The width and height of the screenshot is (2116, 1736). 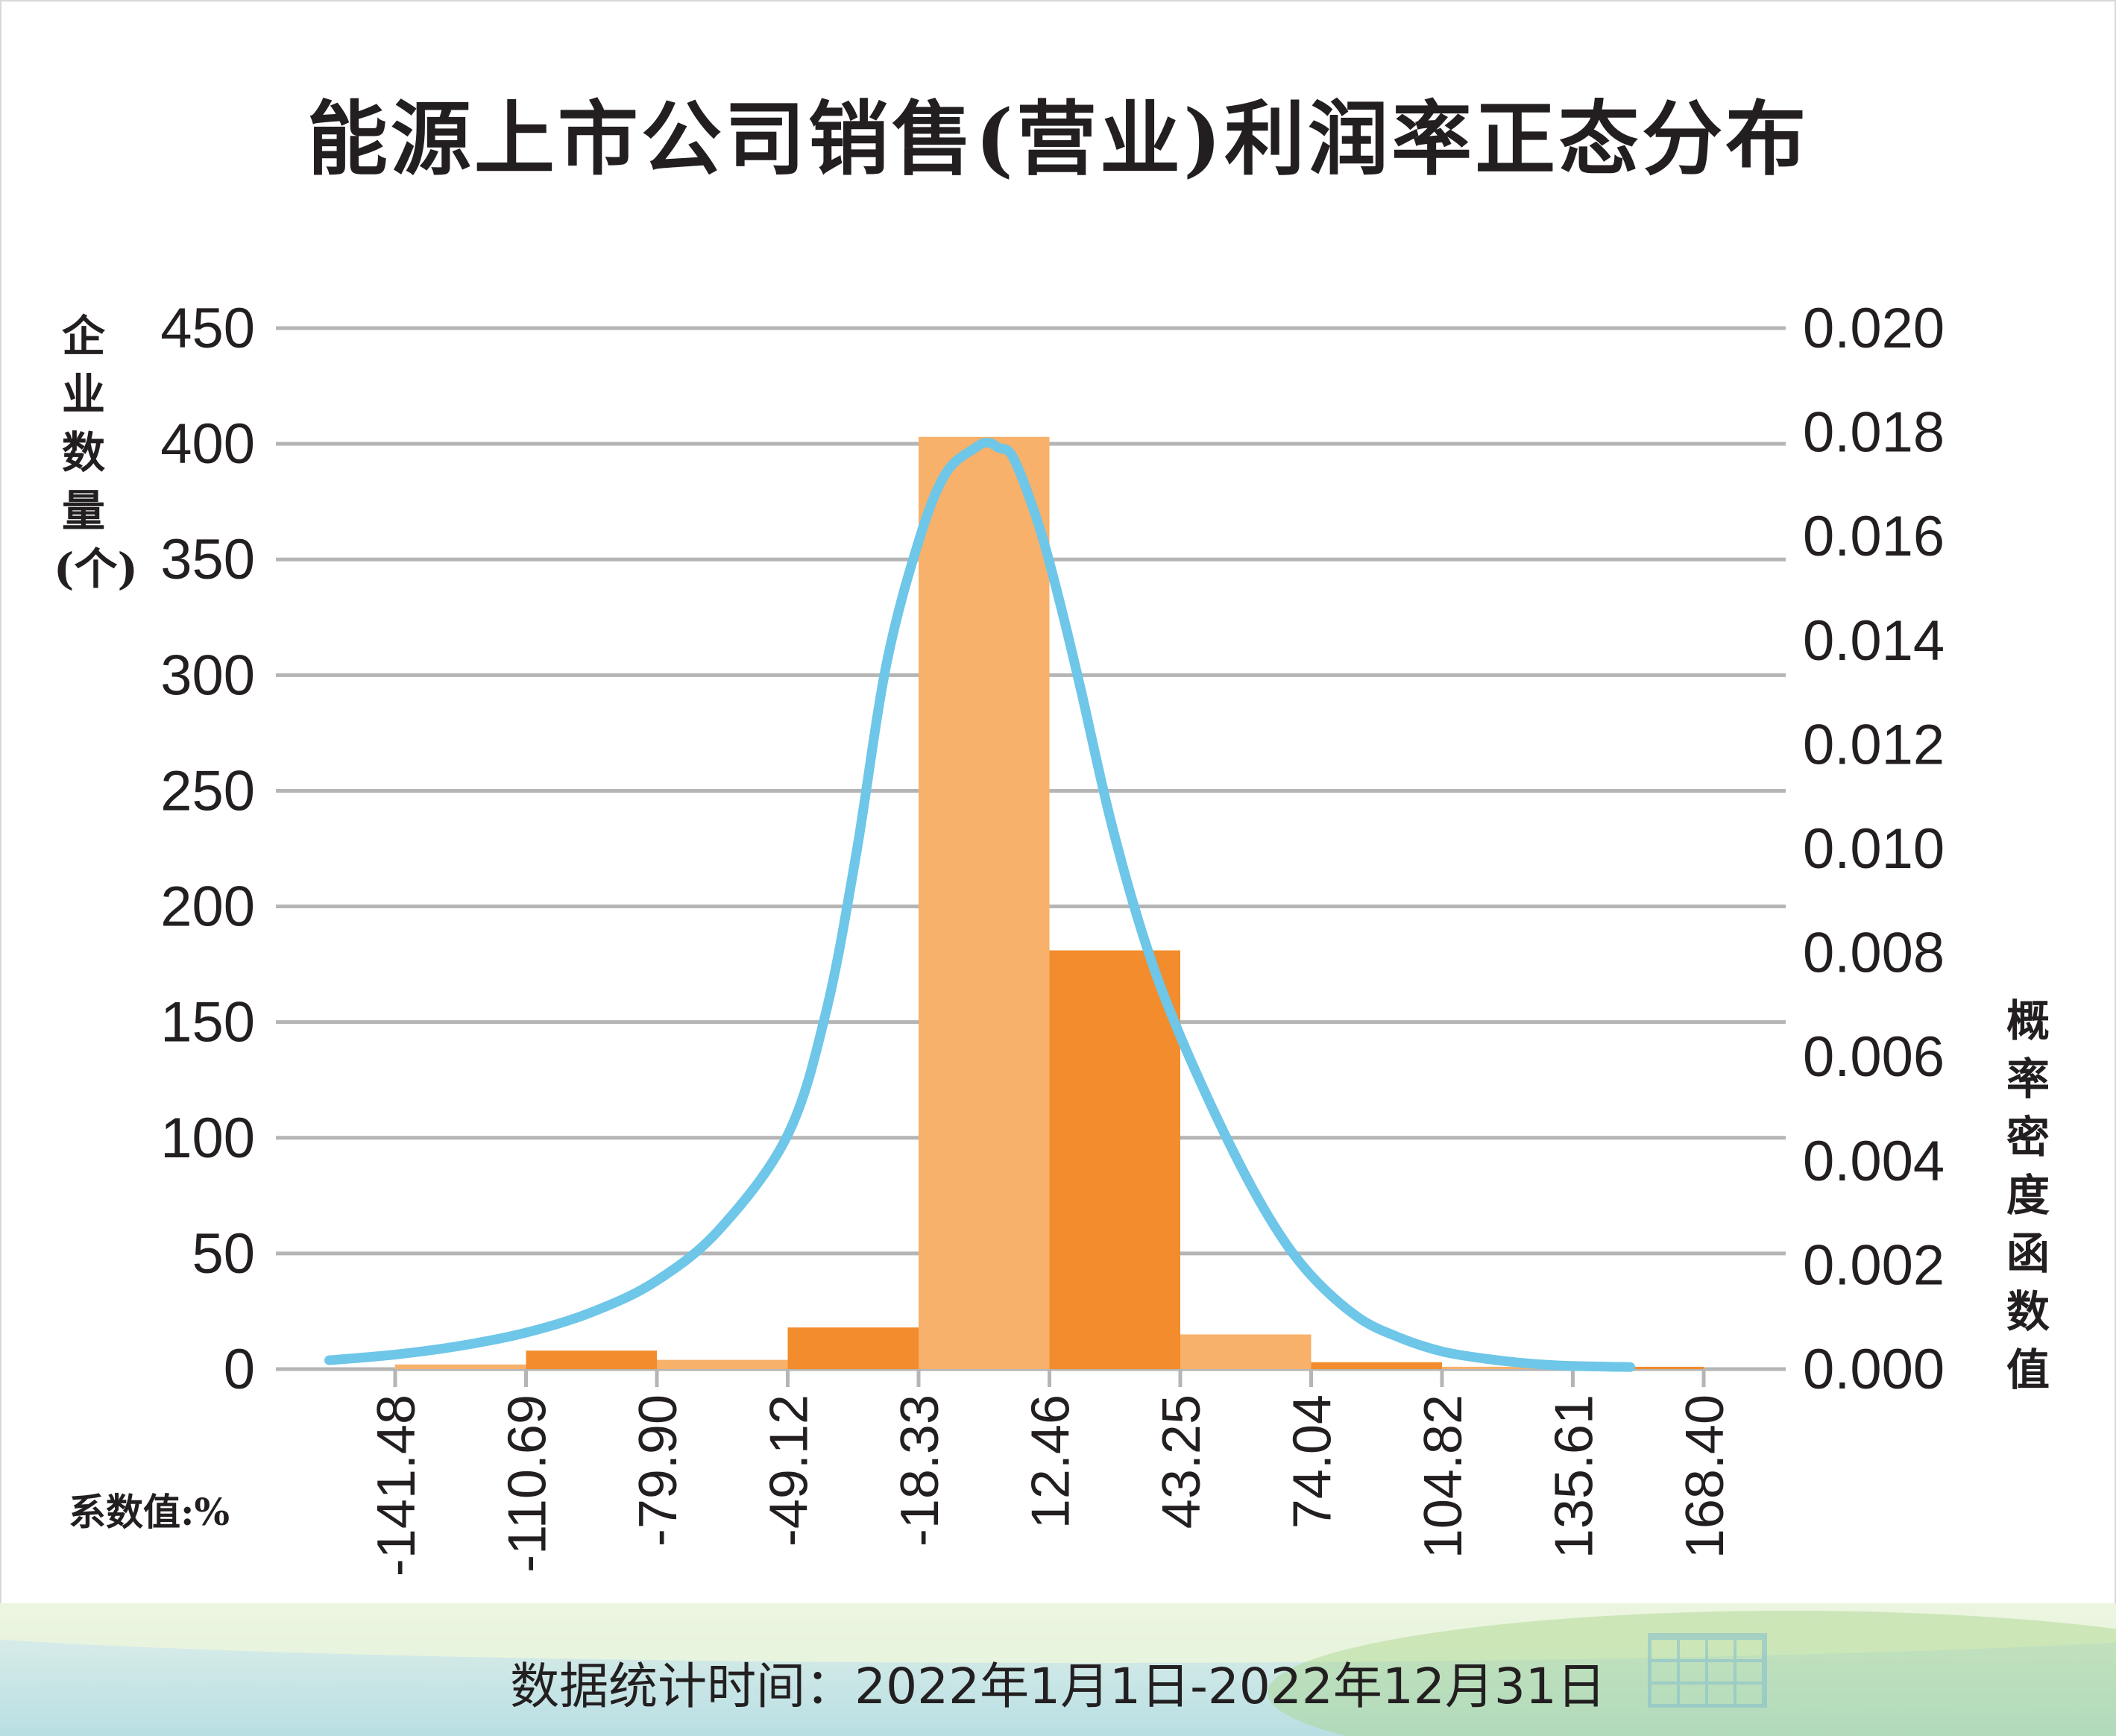 I want to click on y-right-tick-label: 0.016, so click(x=1874, y=536).